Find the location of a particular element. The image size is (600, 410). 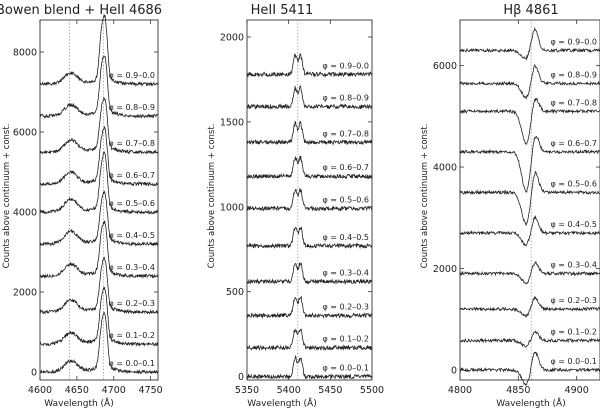

x-tick-label: 4800 is located at coordinates (460, 390).